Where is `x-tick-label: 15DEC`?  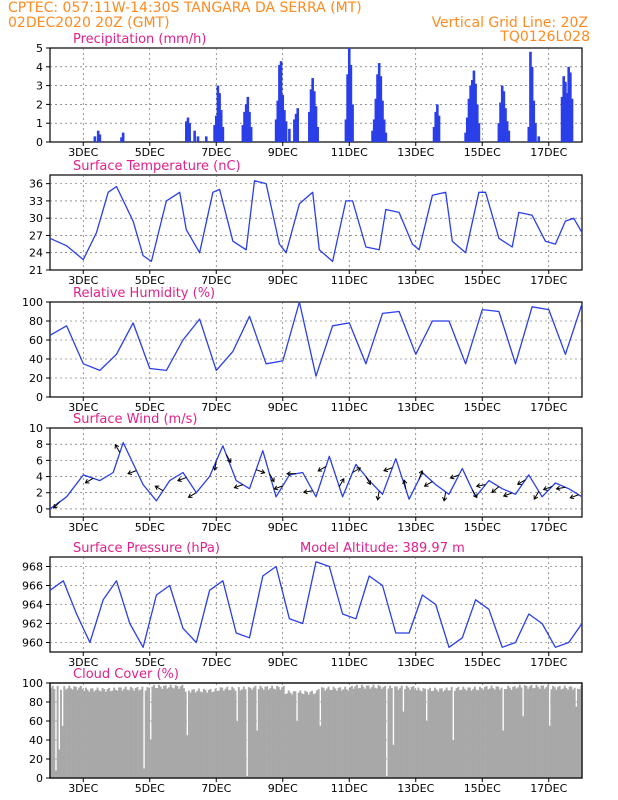 x-tick-label: 15DEC is located at coordinates (482, 527).